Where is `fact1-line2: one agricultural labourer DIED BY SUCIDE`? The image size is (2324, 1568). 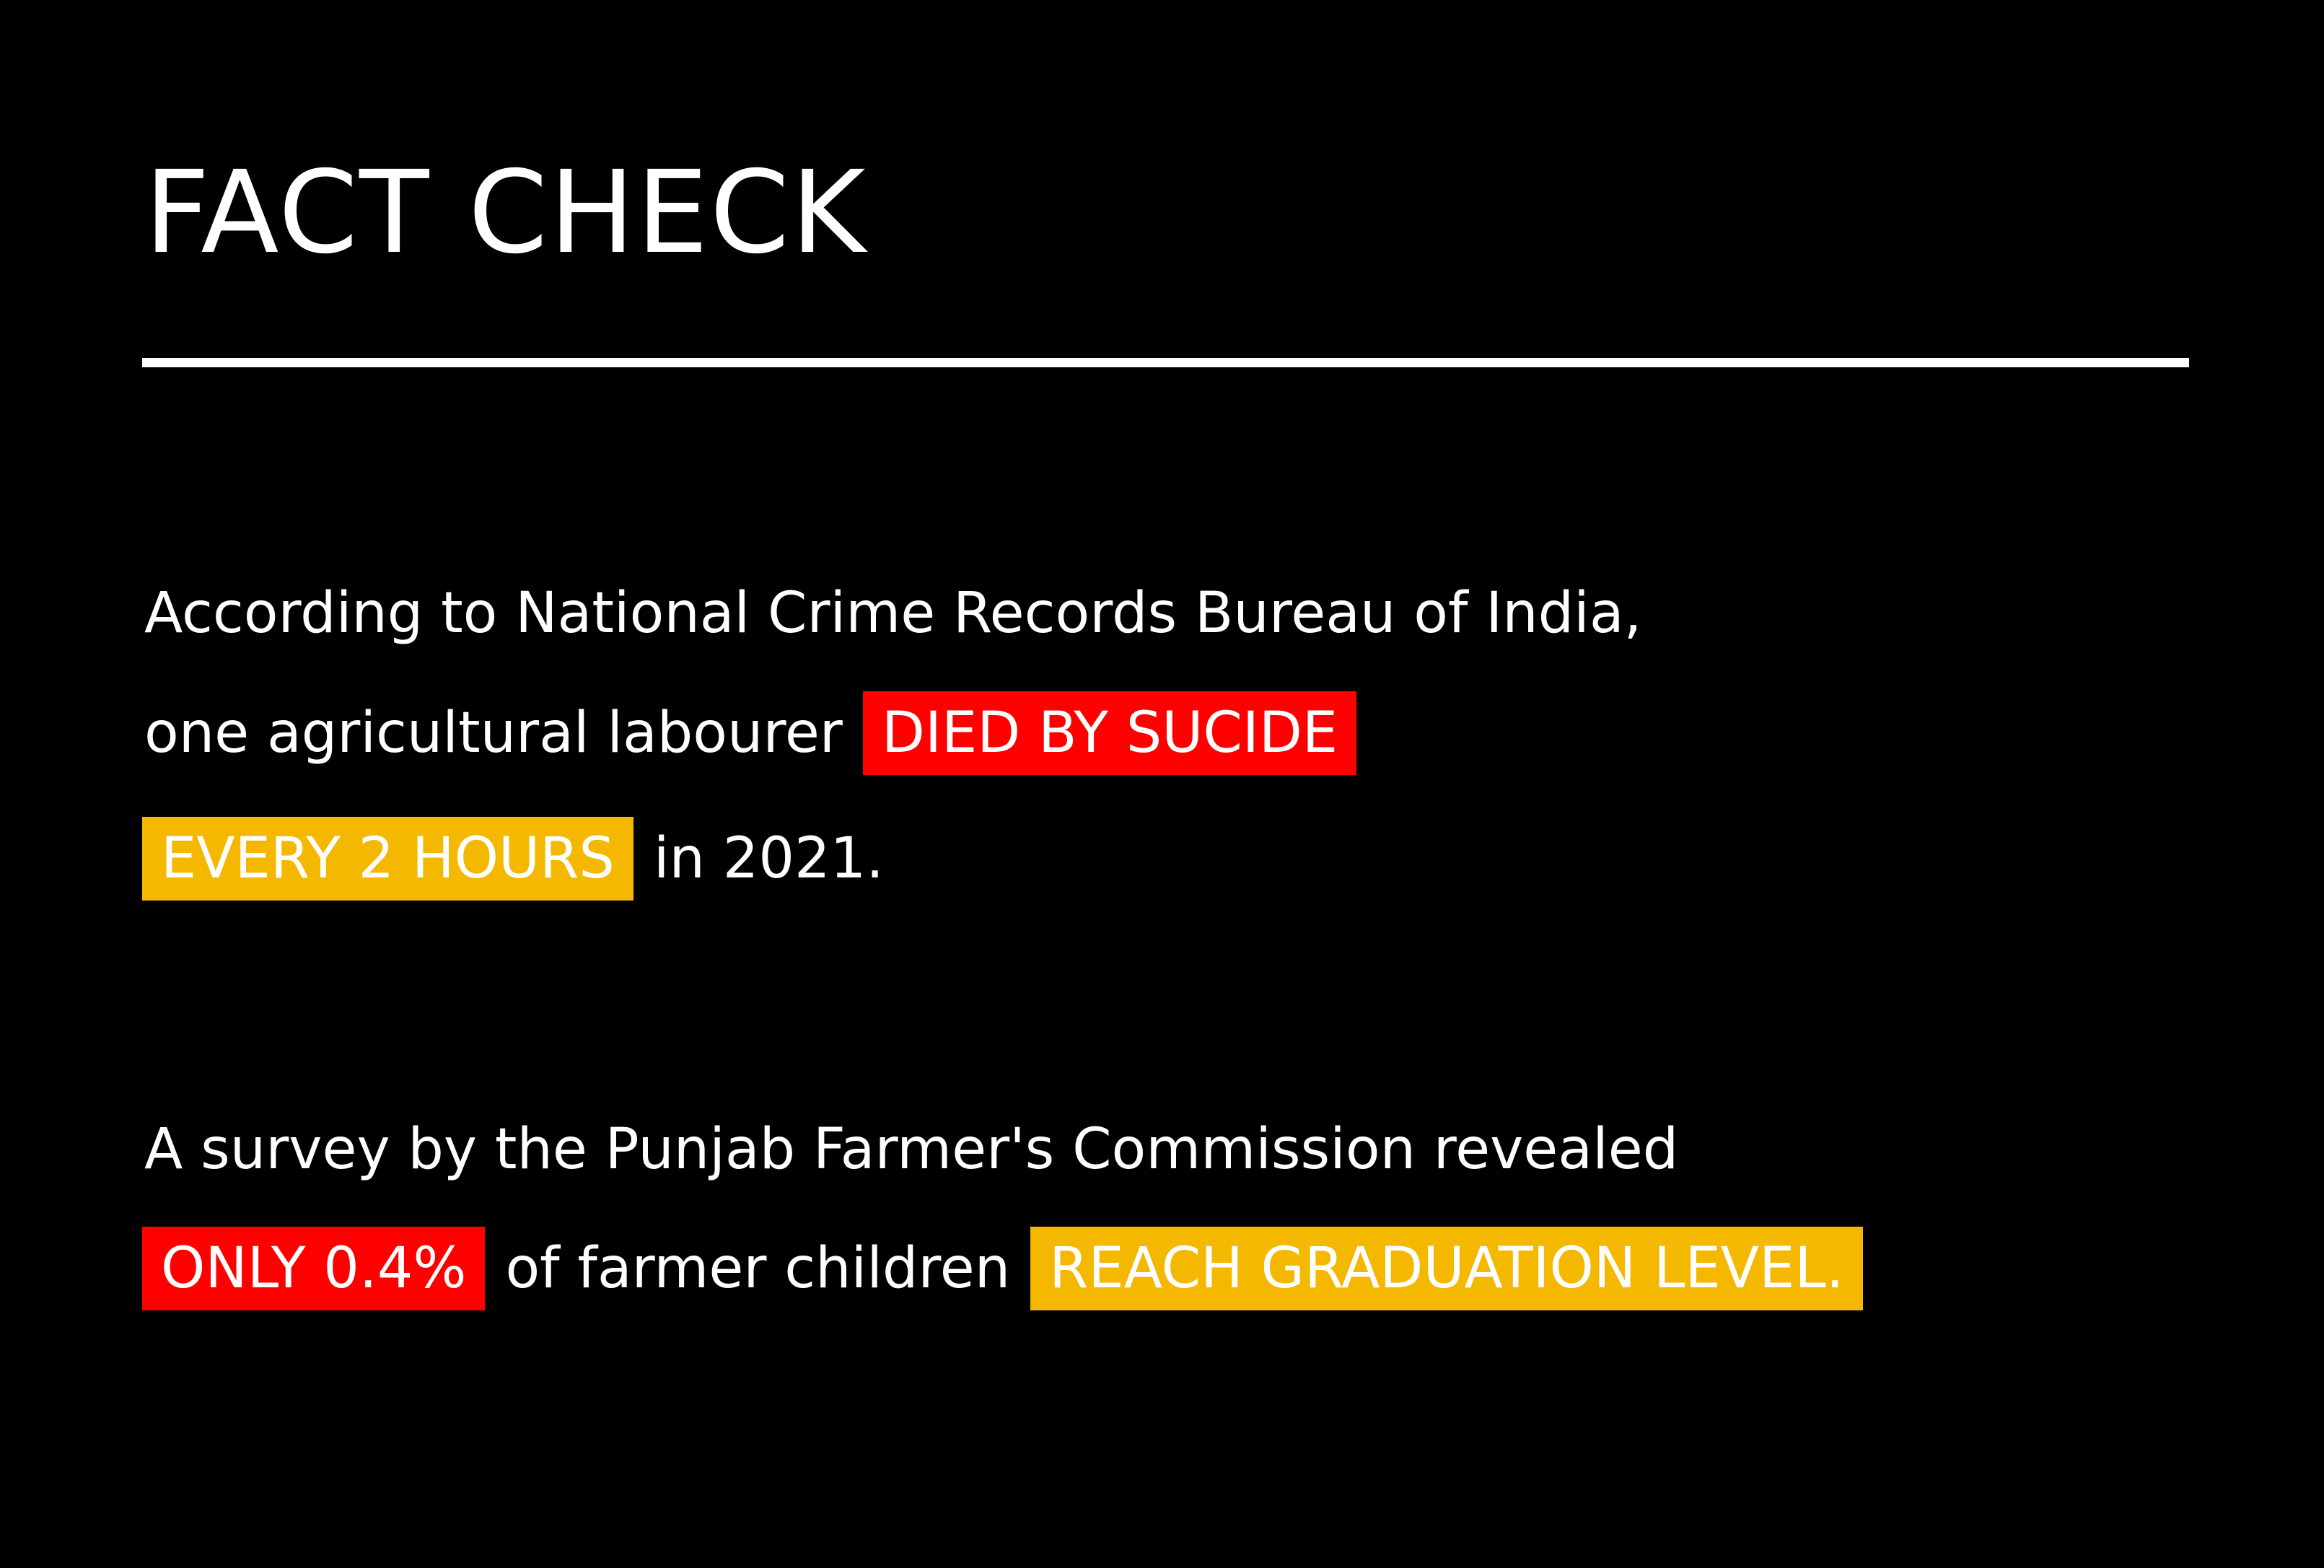
fact1-line2: one agricultural labourer DIED BY SUCIDE is located at coordinates (750, 733).